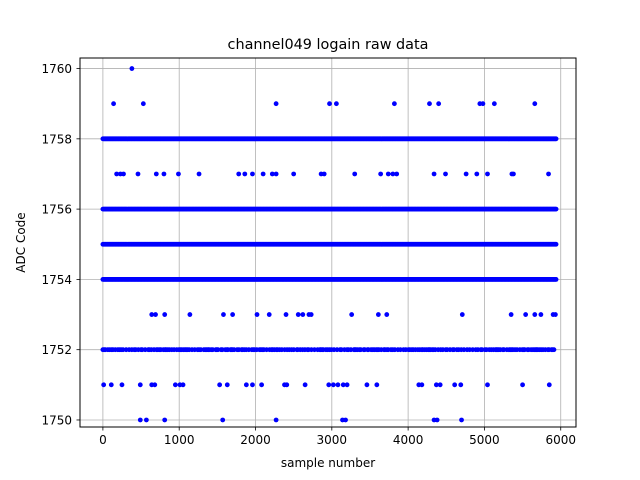  Describe the element at coordinates (103, 440) in the screenshot. I see `x-tick-label: 0` at that location.